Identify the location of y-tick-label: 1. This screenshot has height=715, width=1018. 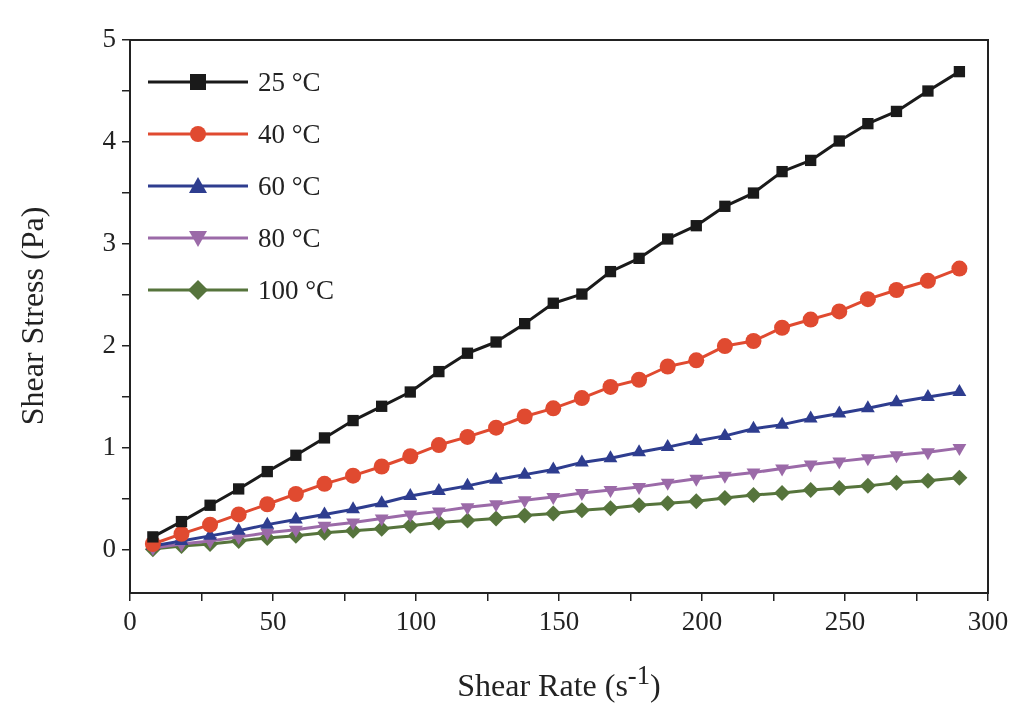
(109, 446).